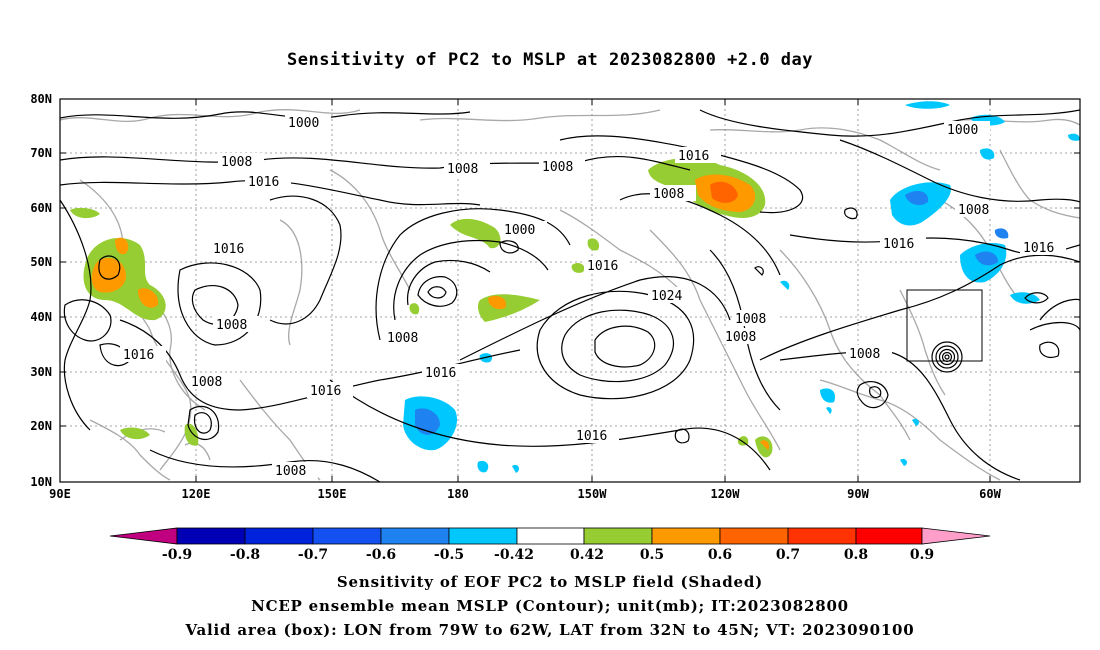 This screenshot has width=1100, height=650. I want to click on colorbar, so click(550, 536).